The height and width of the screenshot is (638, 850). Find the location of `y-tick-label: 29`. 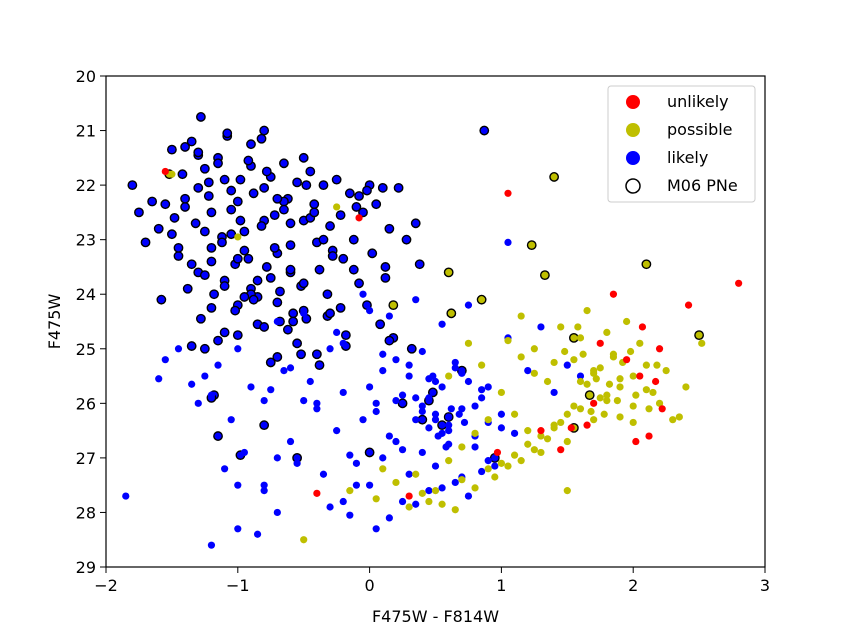

y-tick-label: 29 is located at coordinates (86, 567).